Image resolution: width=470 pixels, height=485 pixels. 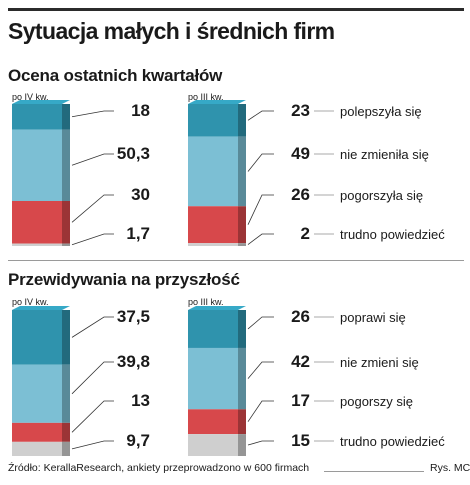 What do you see at coordinates (41, 308) in the screenshot?
I see `bar-2-left-cap` at bounding box center [41, 308].